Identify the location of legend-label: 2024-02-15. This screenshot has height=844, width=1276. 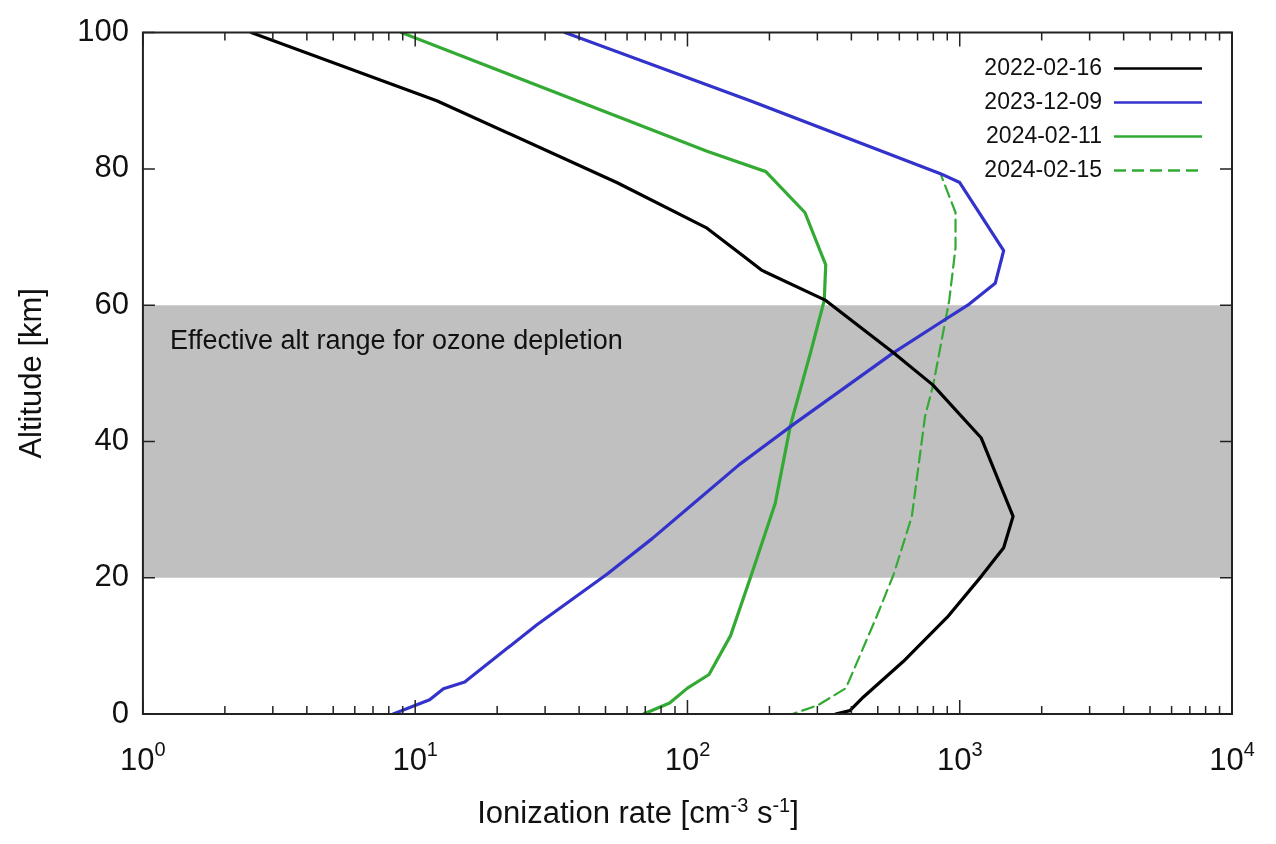
(1043, 168).